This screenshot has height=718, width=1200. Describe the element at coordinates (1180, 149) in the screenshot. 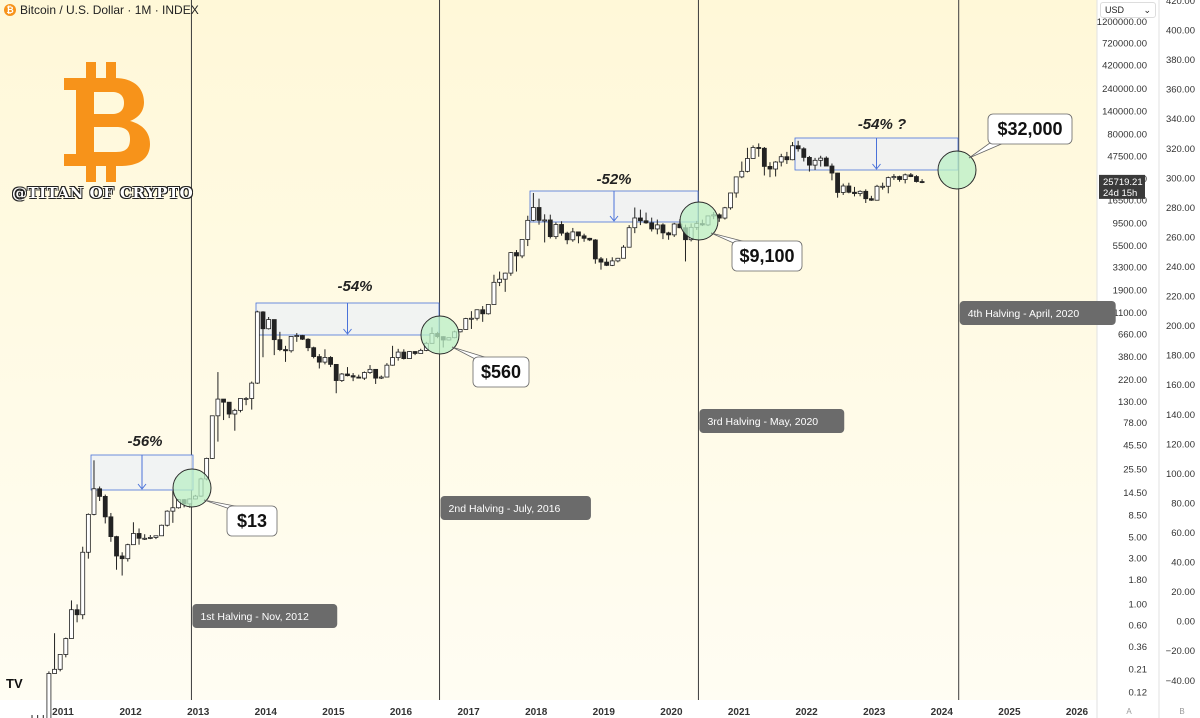

I see `y-right-tick-label: 320.00` at that location.